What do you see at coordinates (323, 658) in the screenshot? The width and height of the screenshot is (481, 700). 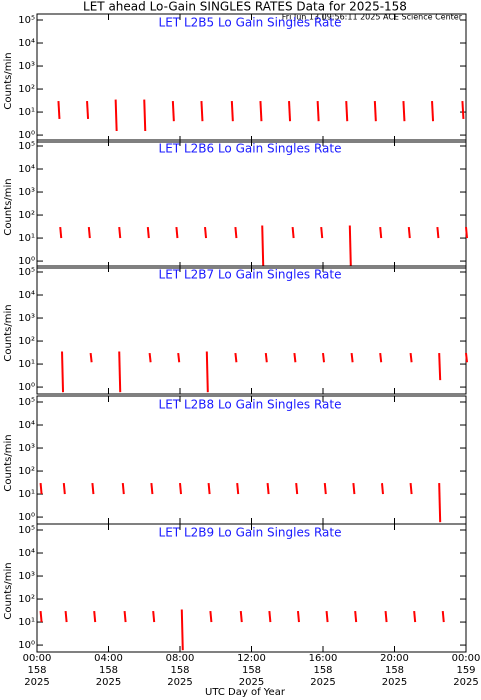 I see `x-tick-label: 16:00` at bounding box center [323, 658].